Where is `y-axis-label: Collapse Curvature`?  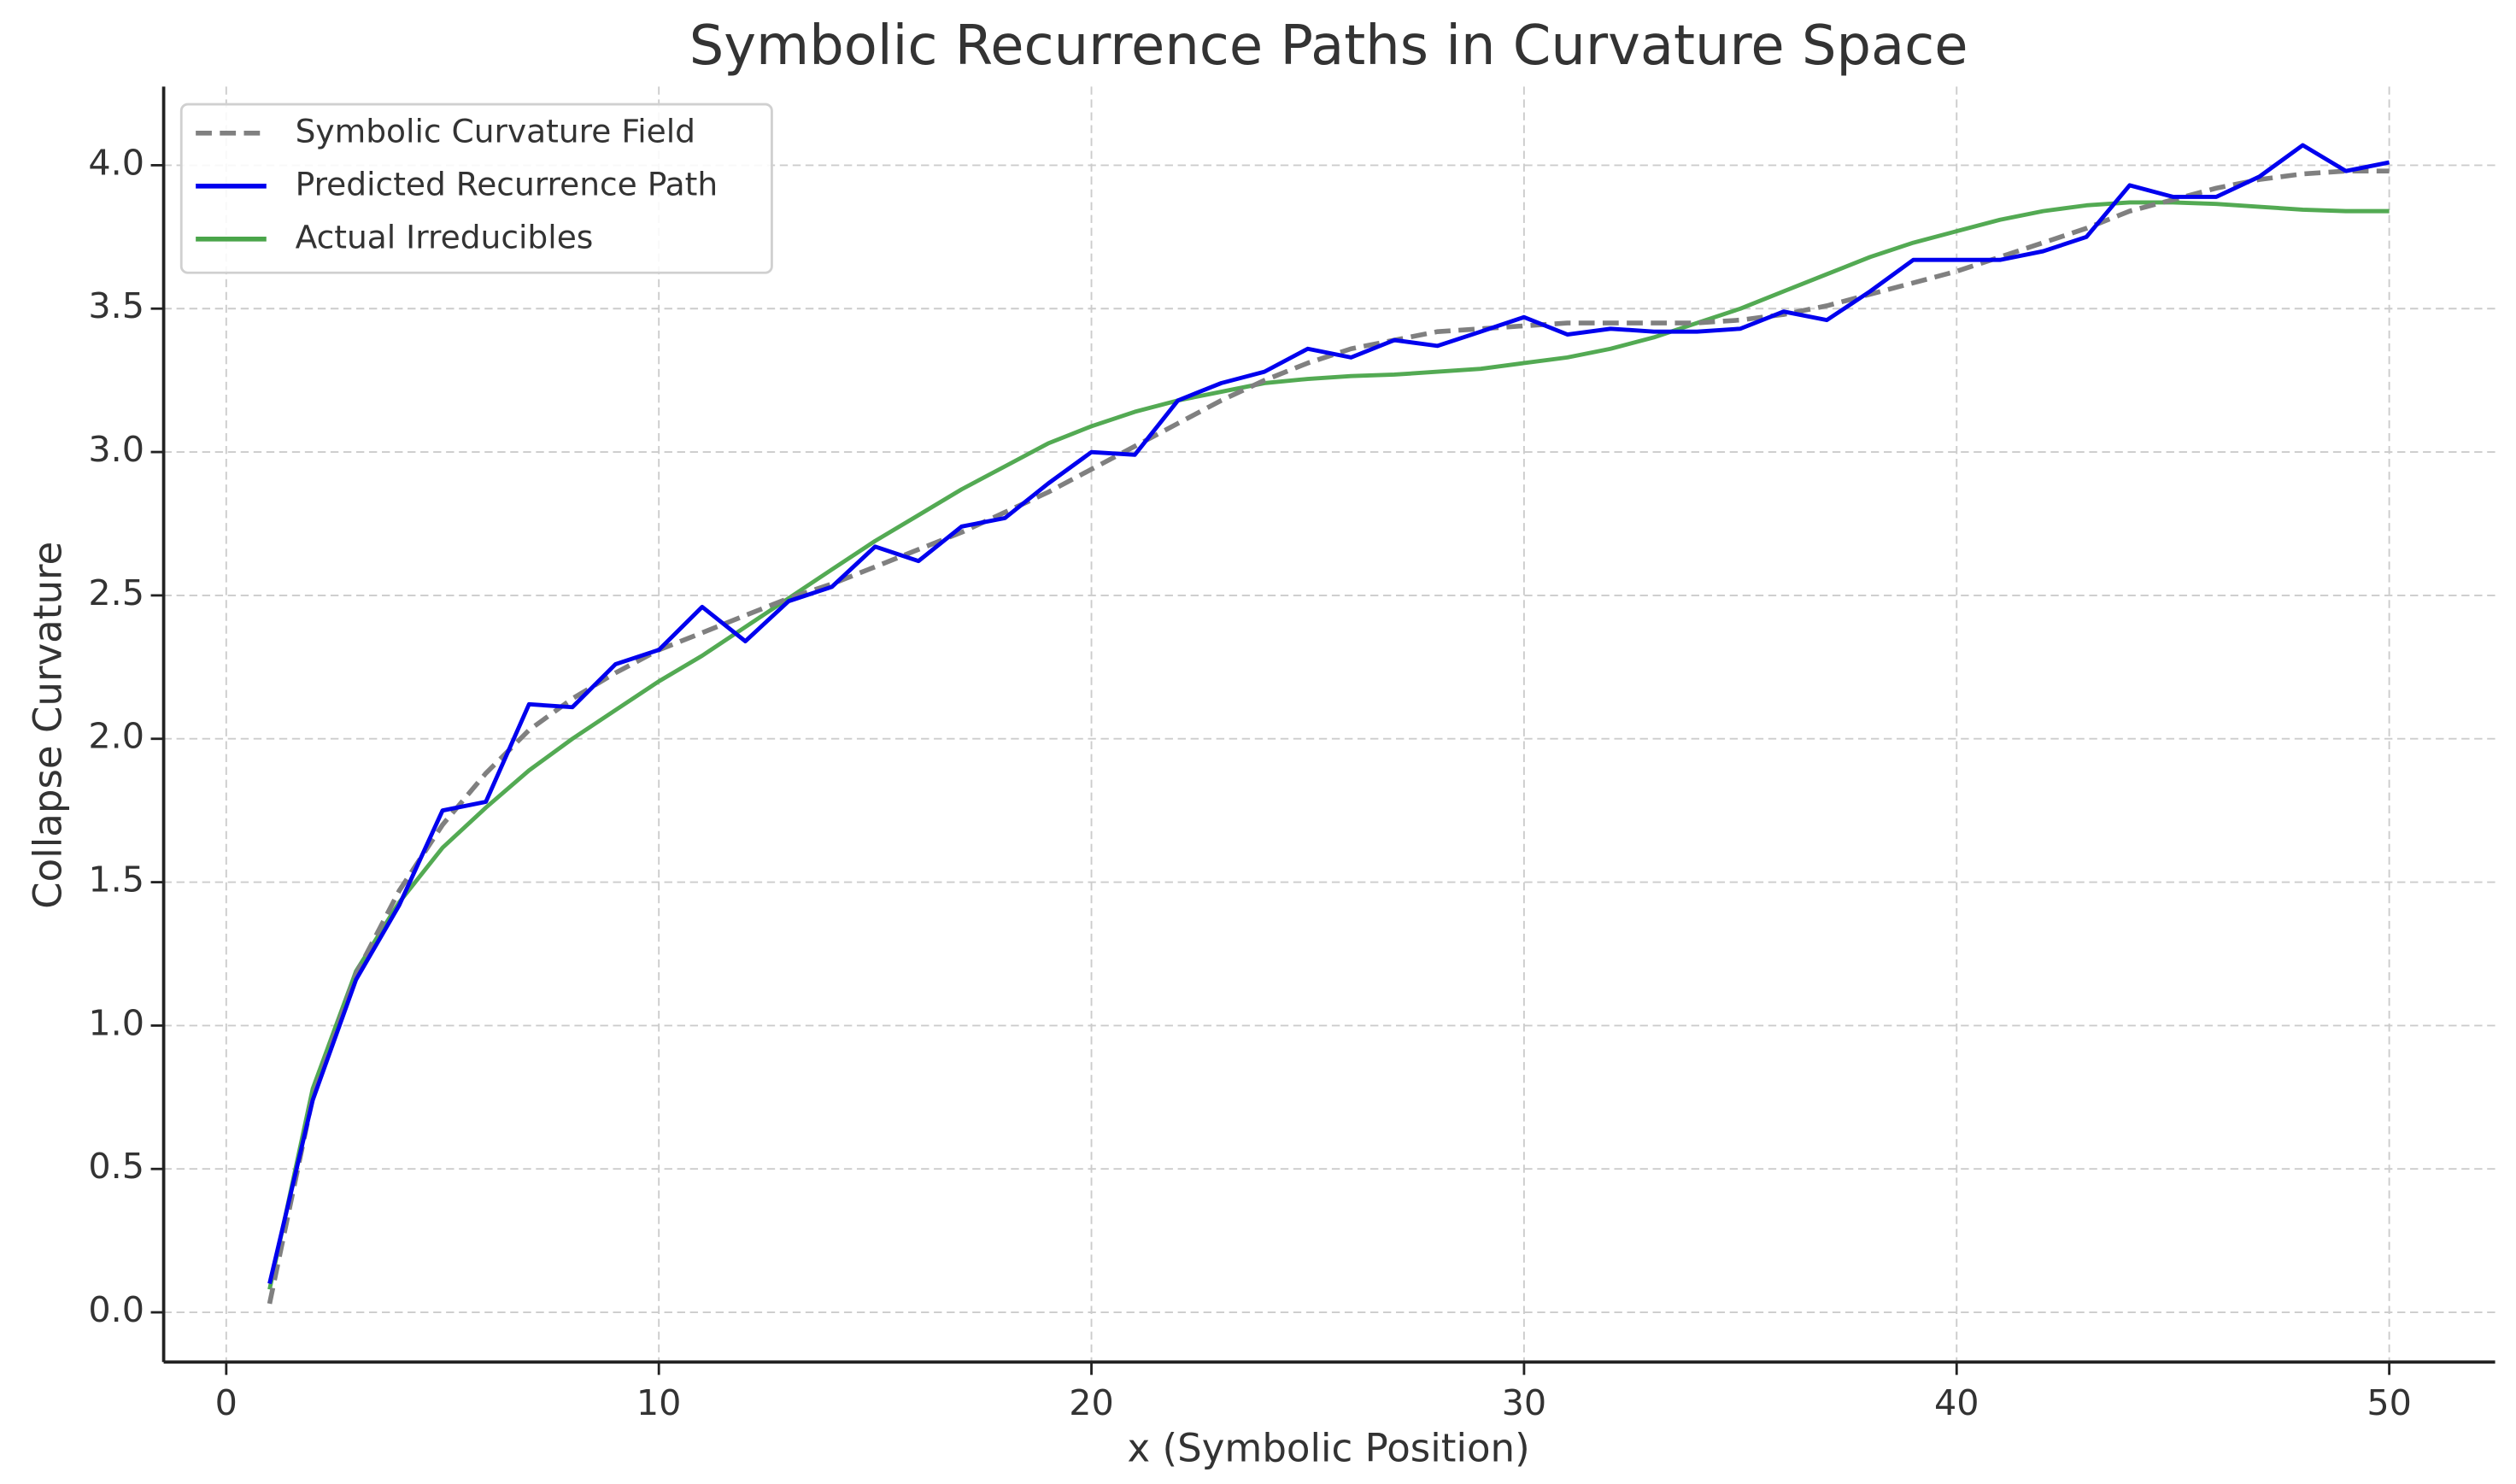
y-axis-label: Collapse Curvature is located at coordinates (47, 725).